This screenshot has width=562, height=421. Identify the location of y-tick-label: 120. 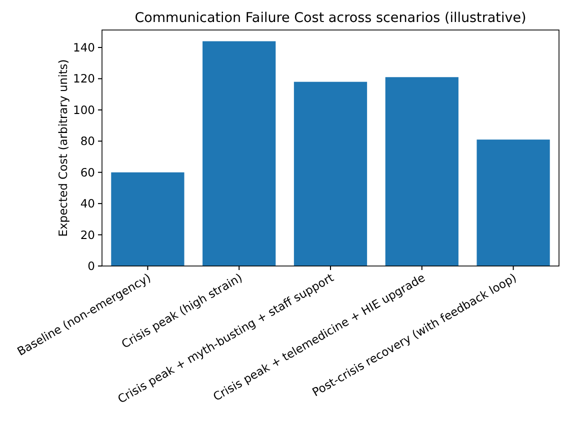
(84, 79).